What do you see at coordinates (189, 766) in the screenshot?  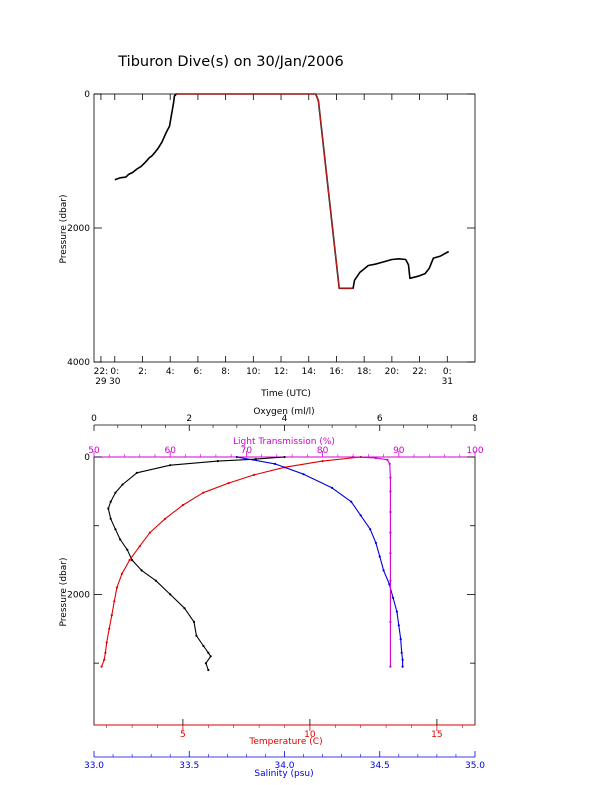 I see `salinity-tick-label: 33.5` at bounding box center [189, 766].